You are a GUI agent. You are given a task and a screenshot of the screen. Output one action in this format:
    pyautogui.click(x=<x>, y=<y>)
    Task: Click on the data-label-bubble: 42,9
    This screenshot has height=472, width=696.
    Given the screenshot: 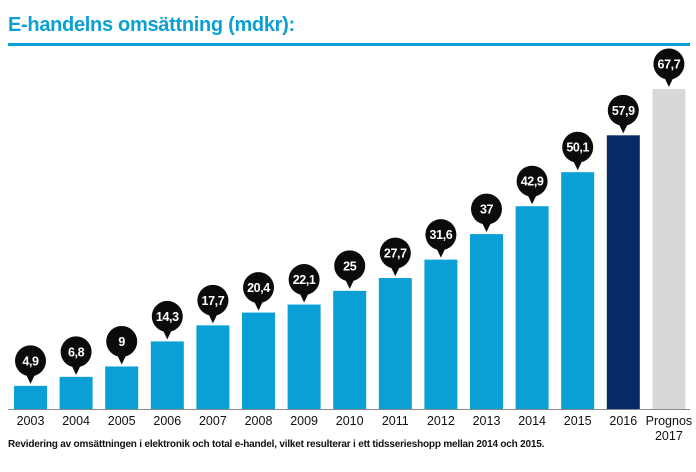 What is the action you would take?
    pyautogui.click(x=532, y=185)
    